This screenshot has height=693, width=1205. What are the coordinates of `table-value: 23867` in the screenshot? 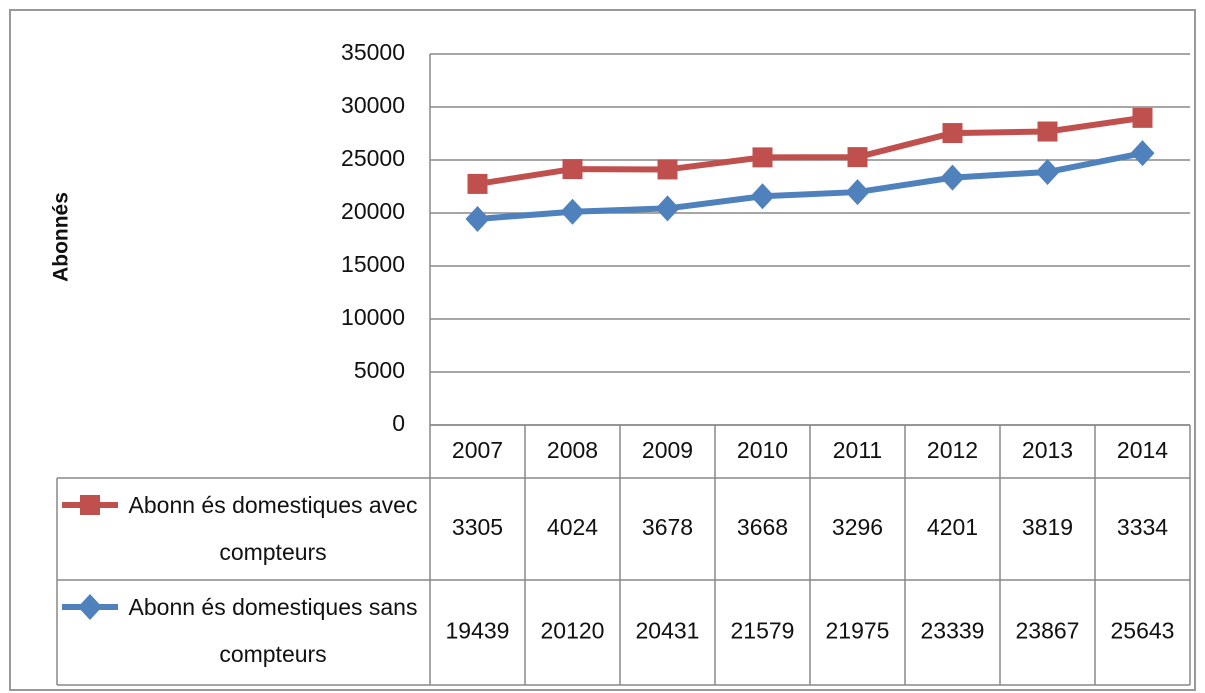 It's located at (1048, 631).